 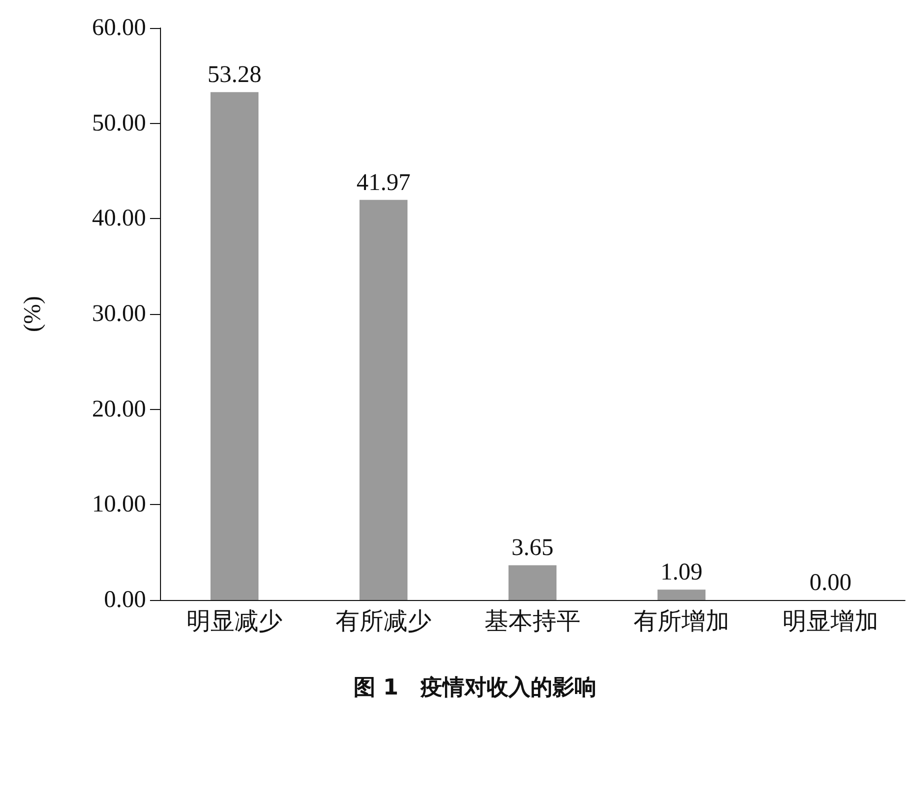 I want to click on y-tick-label: 60.00, so click(x=119, y=28).